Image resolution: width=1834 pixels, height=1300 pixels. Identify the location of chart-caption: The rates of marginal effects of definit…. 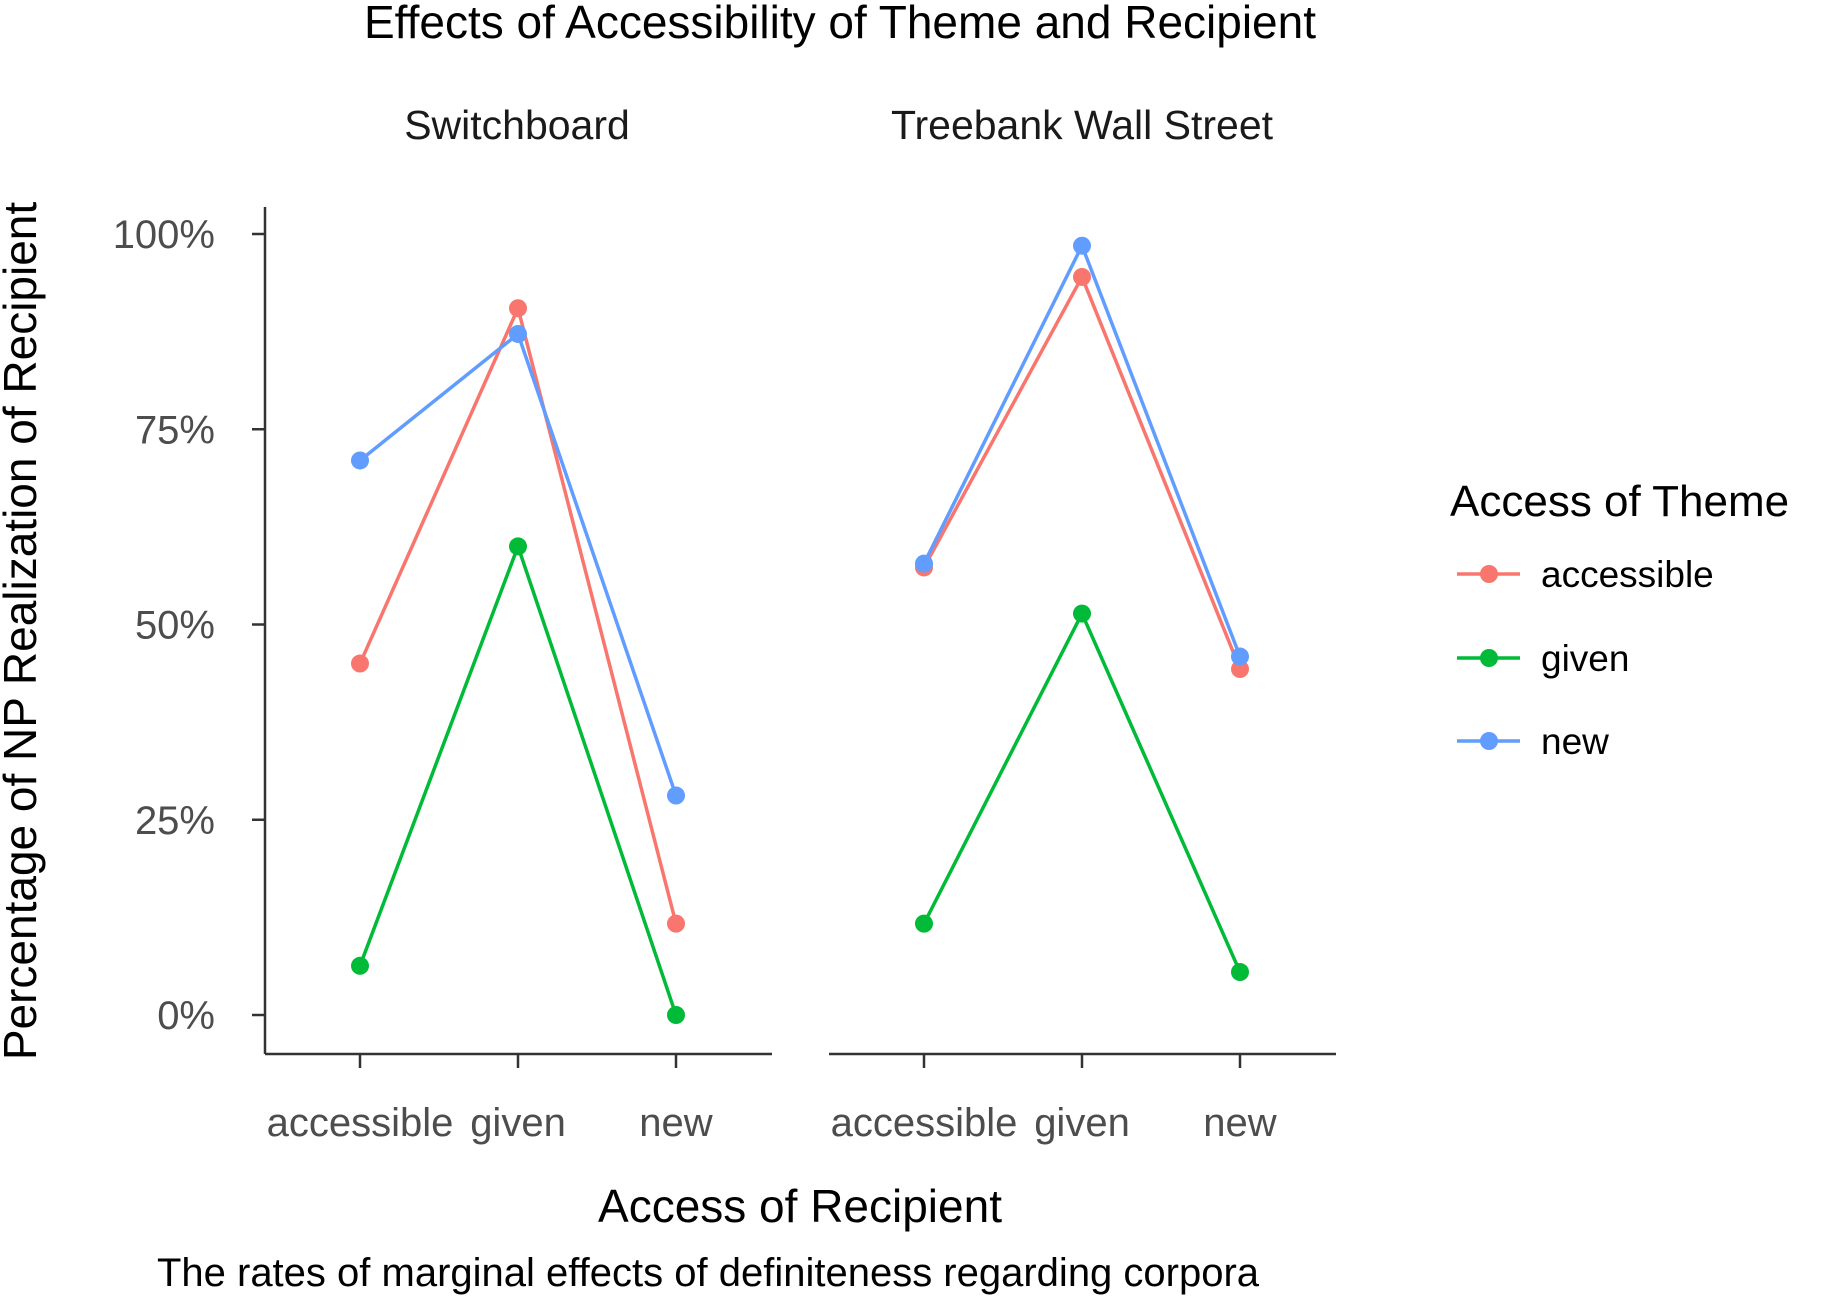
(708, 1273).